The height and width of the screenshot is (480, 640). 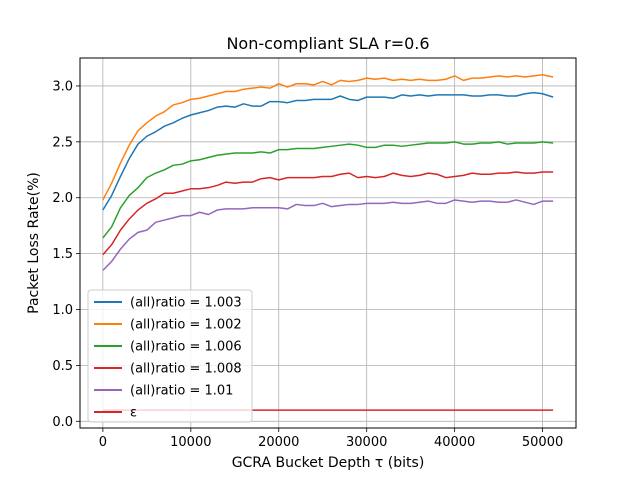 I want to click on x-tick-label: 40000, so click(x=454, y=442).